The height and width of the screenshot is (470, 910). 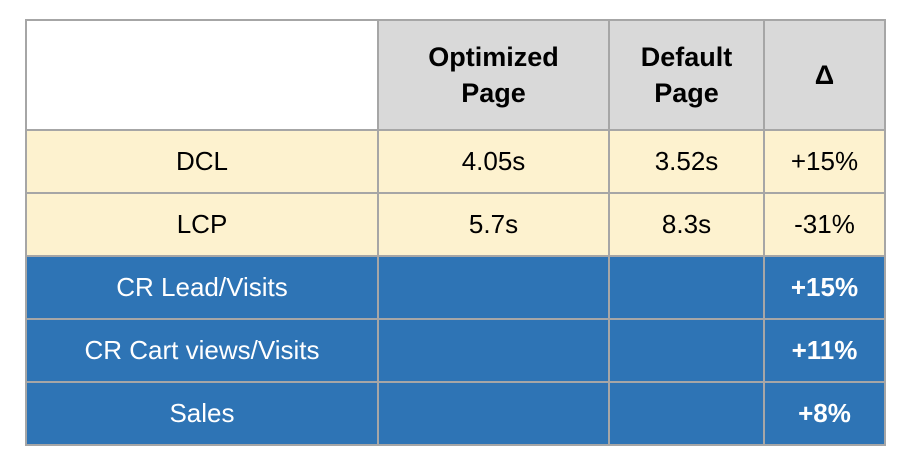 What do you see at coordinates (202, 287) in the screenshot?
I see `row-label-cell: CR Lead/Visits` at bounding box center [202, 287].